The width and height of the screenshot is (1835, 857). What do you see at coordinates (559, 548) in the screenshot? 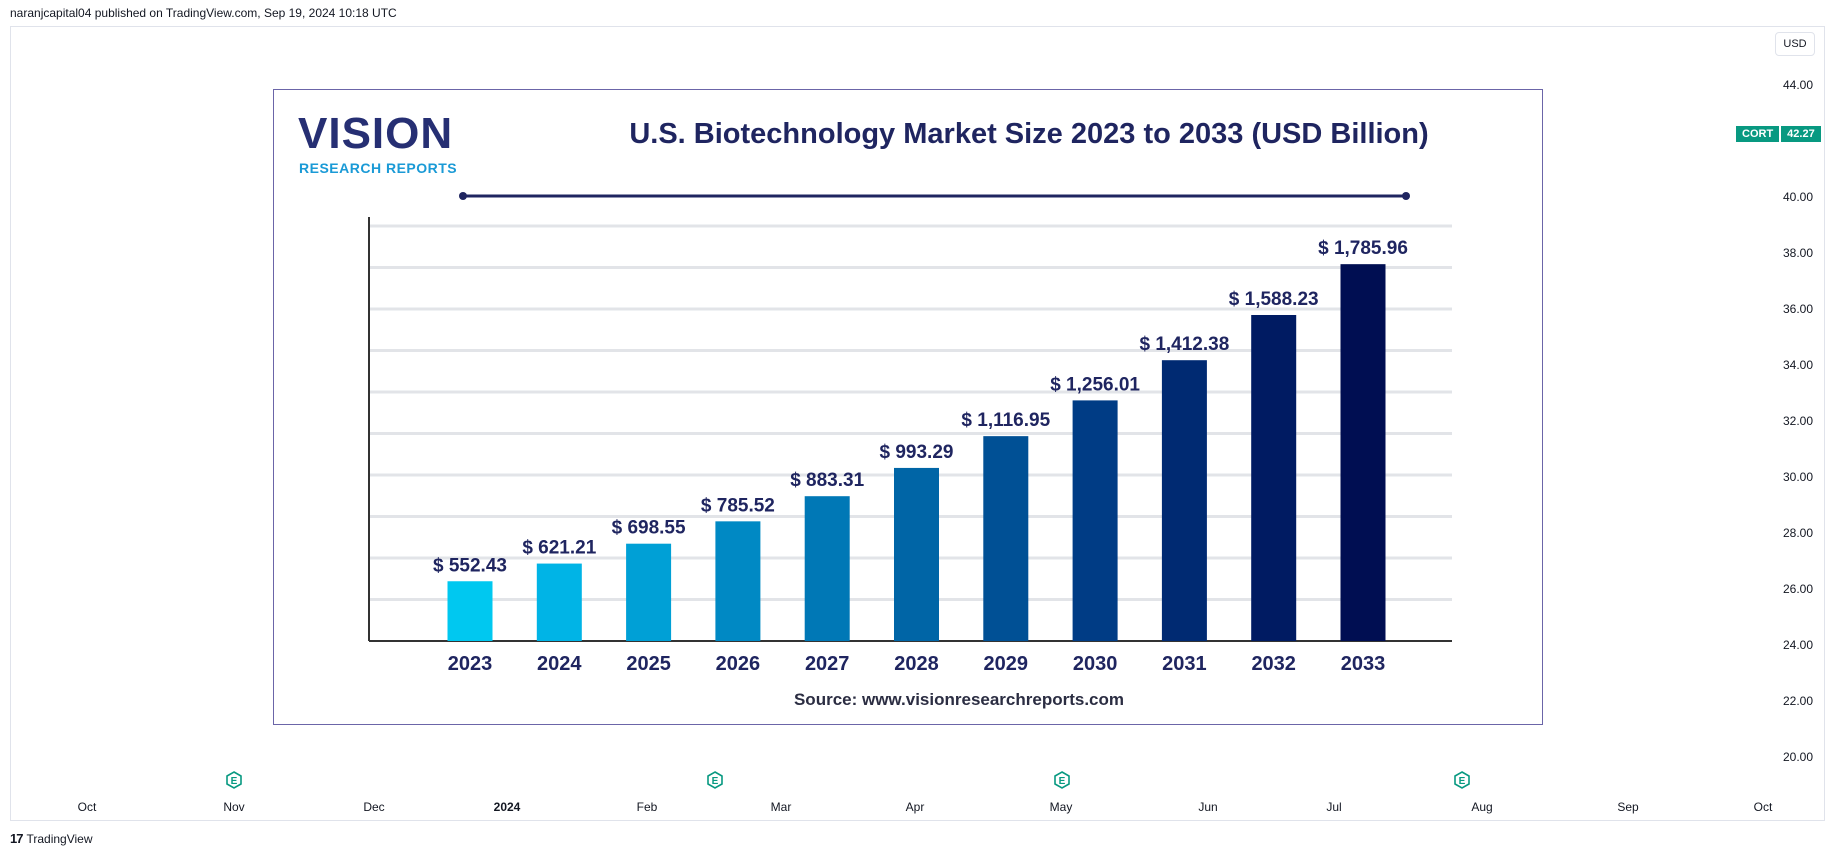
I see `data-label: $ 621.21` at bounding box center [559, 548].